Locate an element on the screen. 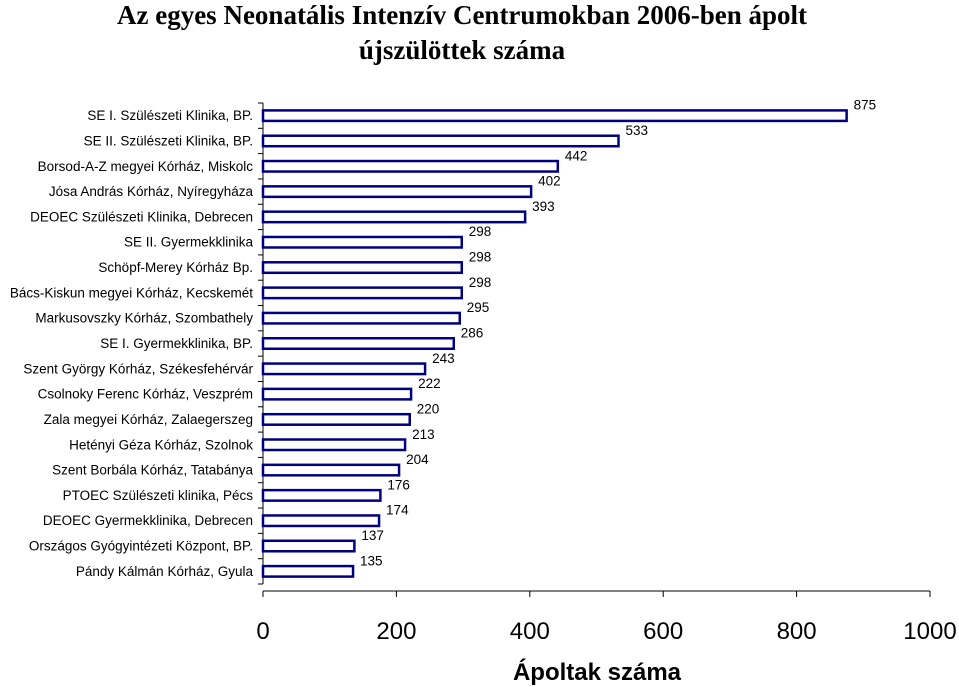 This screenshot has height=687, width=959. data-label: 137 is located at coordinates (372, 535).